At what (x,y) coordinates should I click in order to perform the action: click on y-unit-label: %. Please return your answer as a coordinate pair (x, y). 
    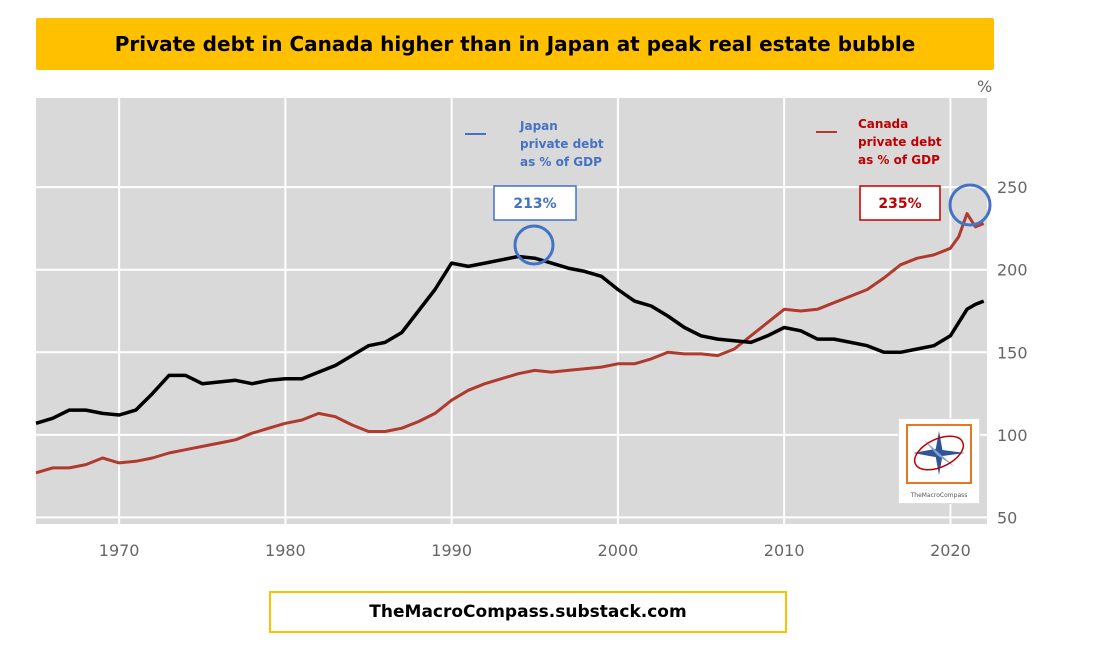
    Looking at the image, I should click on (984, 86).